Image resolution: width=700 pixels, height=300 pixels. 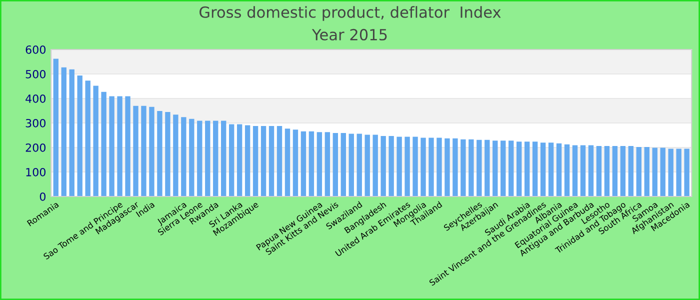 What do you see at coordinates (350, 13) in the screenshot?
I see `chart-title: Gross domestic product, deflator Index` at bounding box center [350, 13].